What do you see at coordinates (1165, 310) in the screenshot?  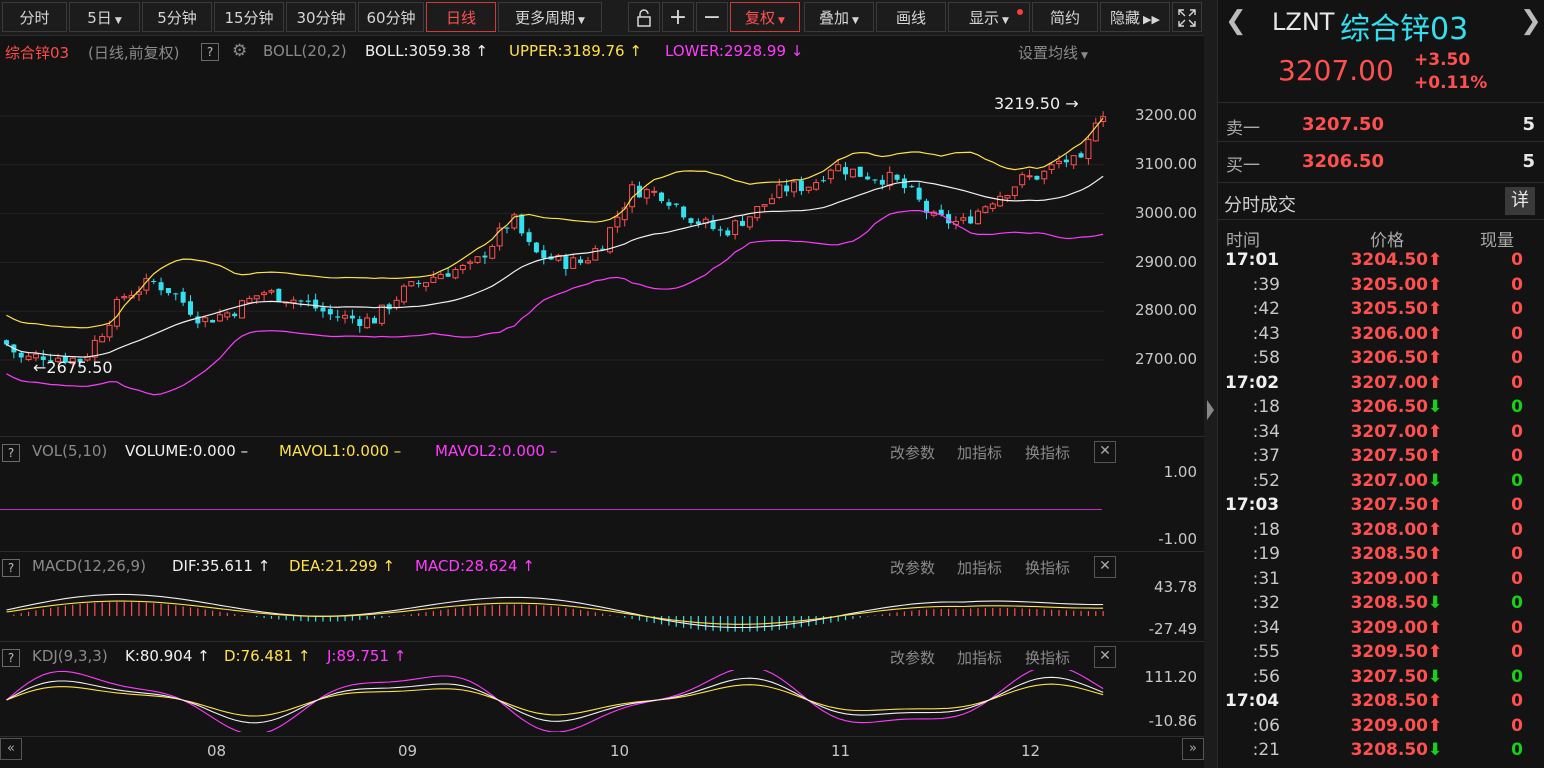 I see `price-axis-label: 2800.00` at bounding box center [1165, 310].